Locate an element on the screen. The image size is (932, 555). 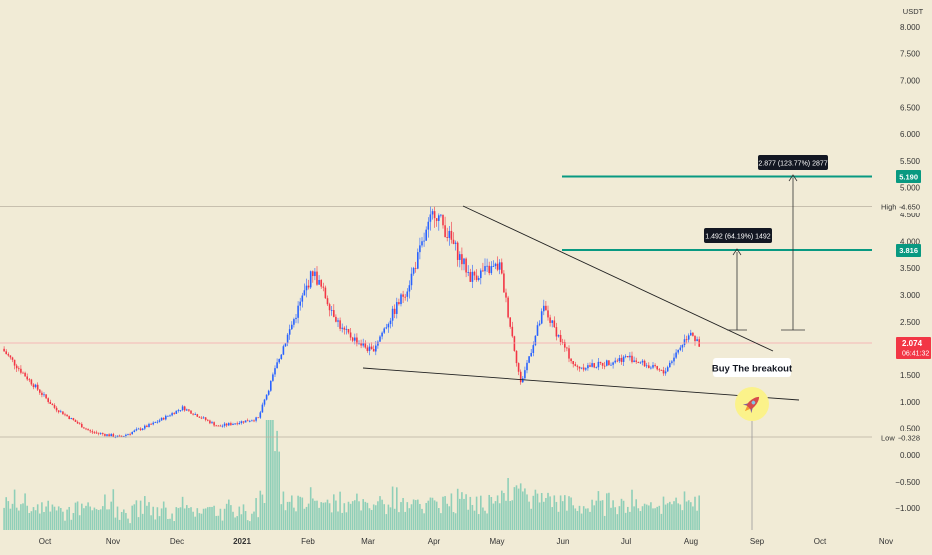
time-tick: Sep is located at coordinates (757, 541).